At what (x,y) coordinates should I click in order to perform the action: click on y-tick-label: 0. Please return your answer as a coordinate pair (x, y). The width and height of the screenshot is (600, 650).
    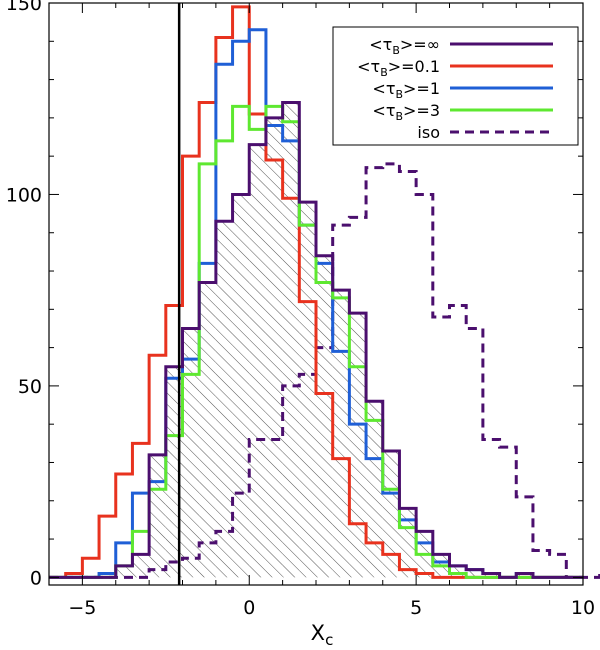
    Looking at the image, I should click on (36, 578).